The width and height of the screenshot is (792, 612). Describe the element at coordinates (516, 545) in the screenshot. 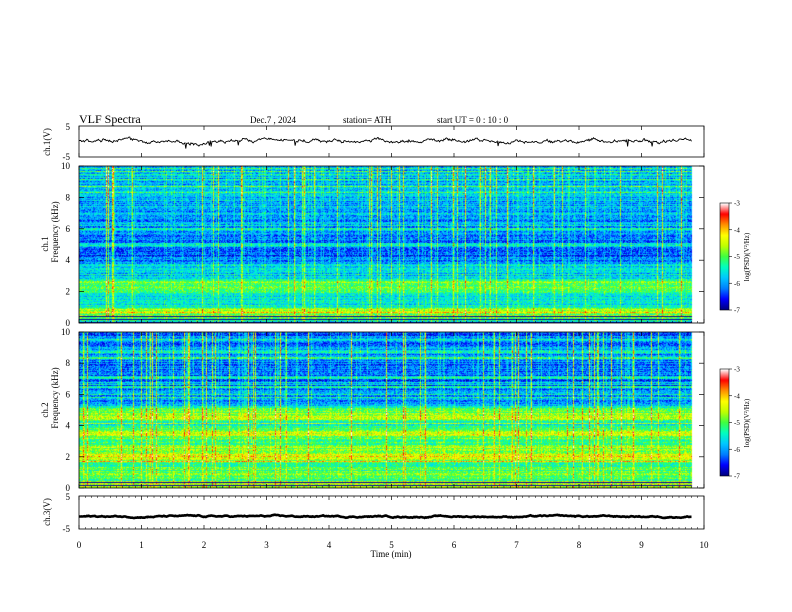

I see `x-tick-label: 7` at that location.